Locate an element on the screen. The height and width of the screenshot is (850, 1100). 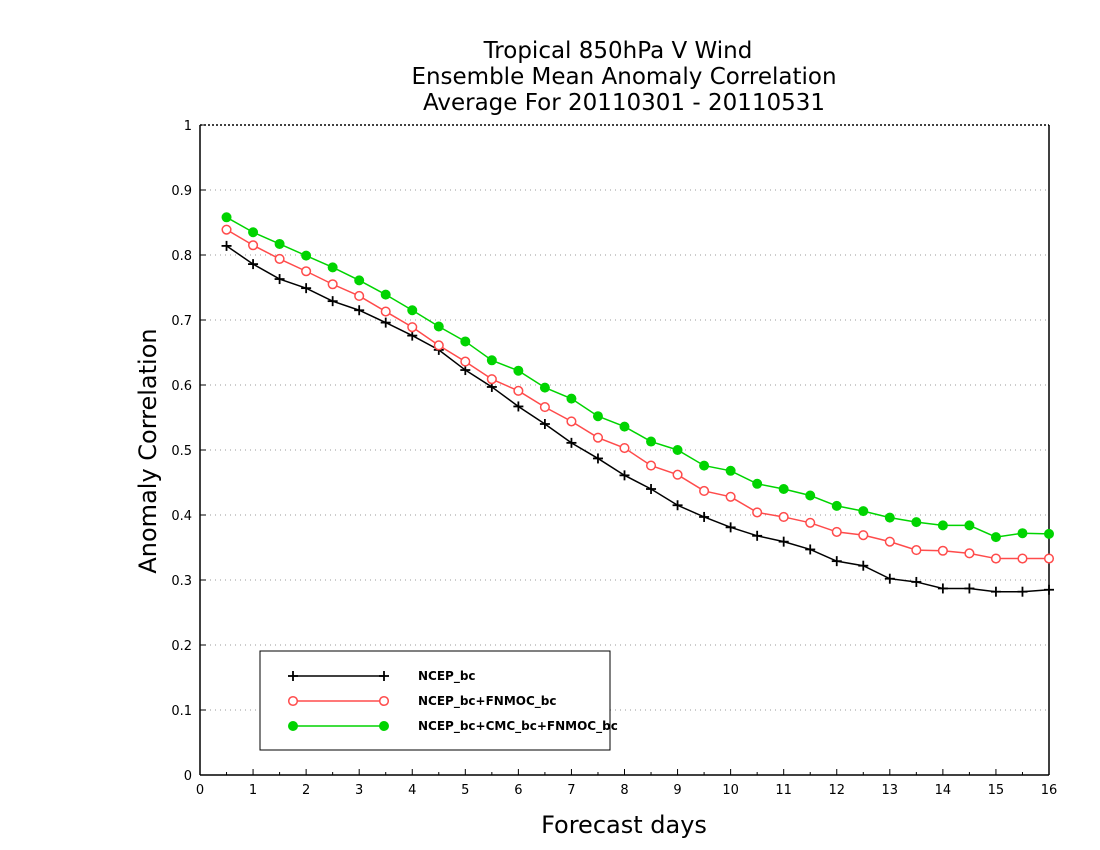
chart-title-line-2: Ensemble Mean Anomaly Correlation is located at coordinates (623, 77).